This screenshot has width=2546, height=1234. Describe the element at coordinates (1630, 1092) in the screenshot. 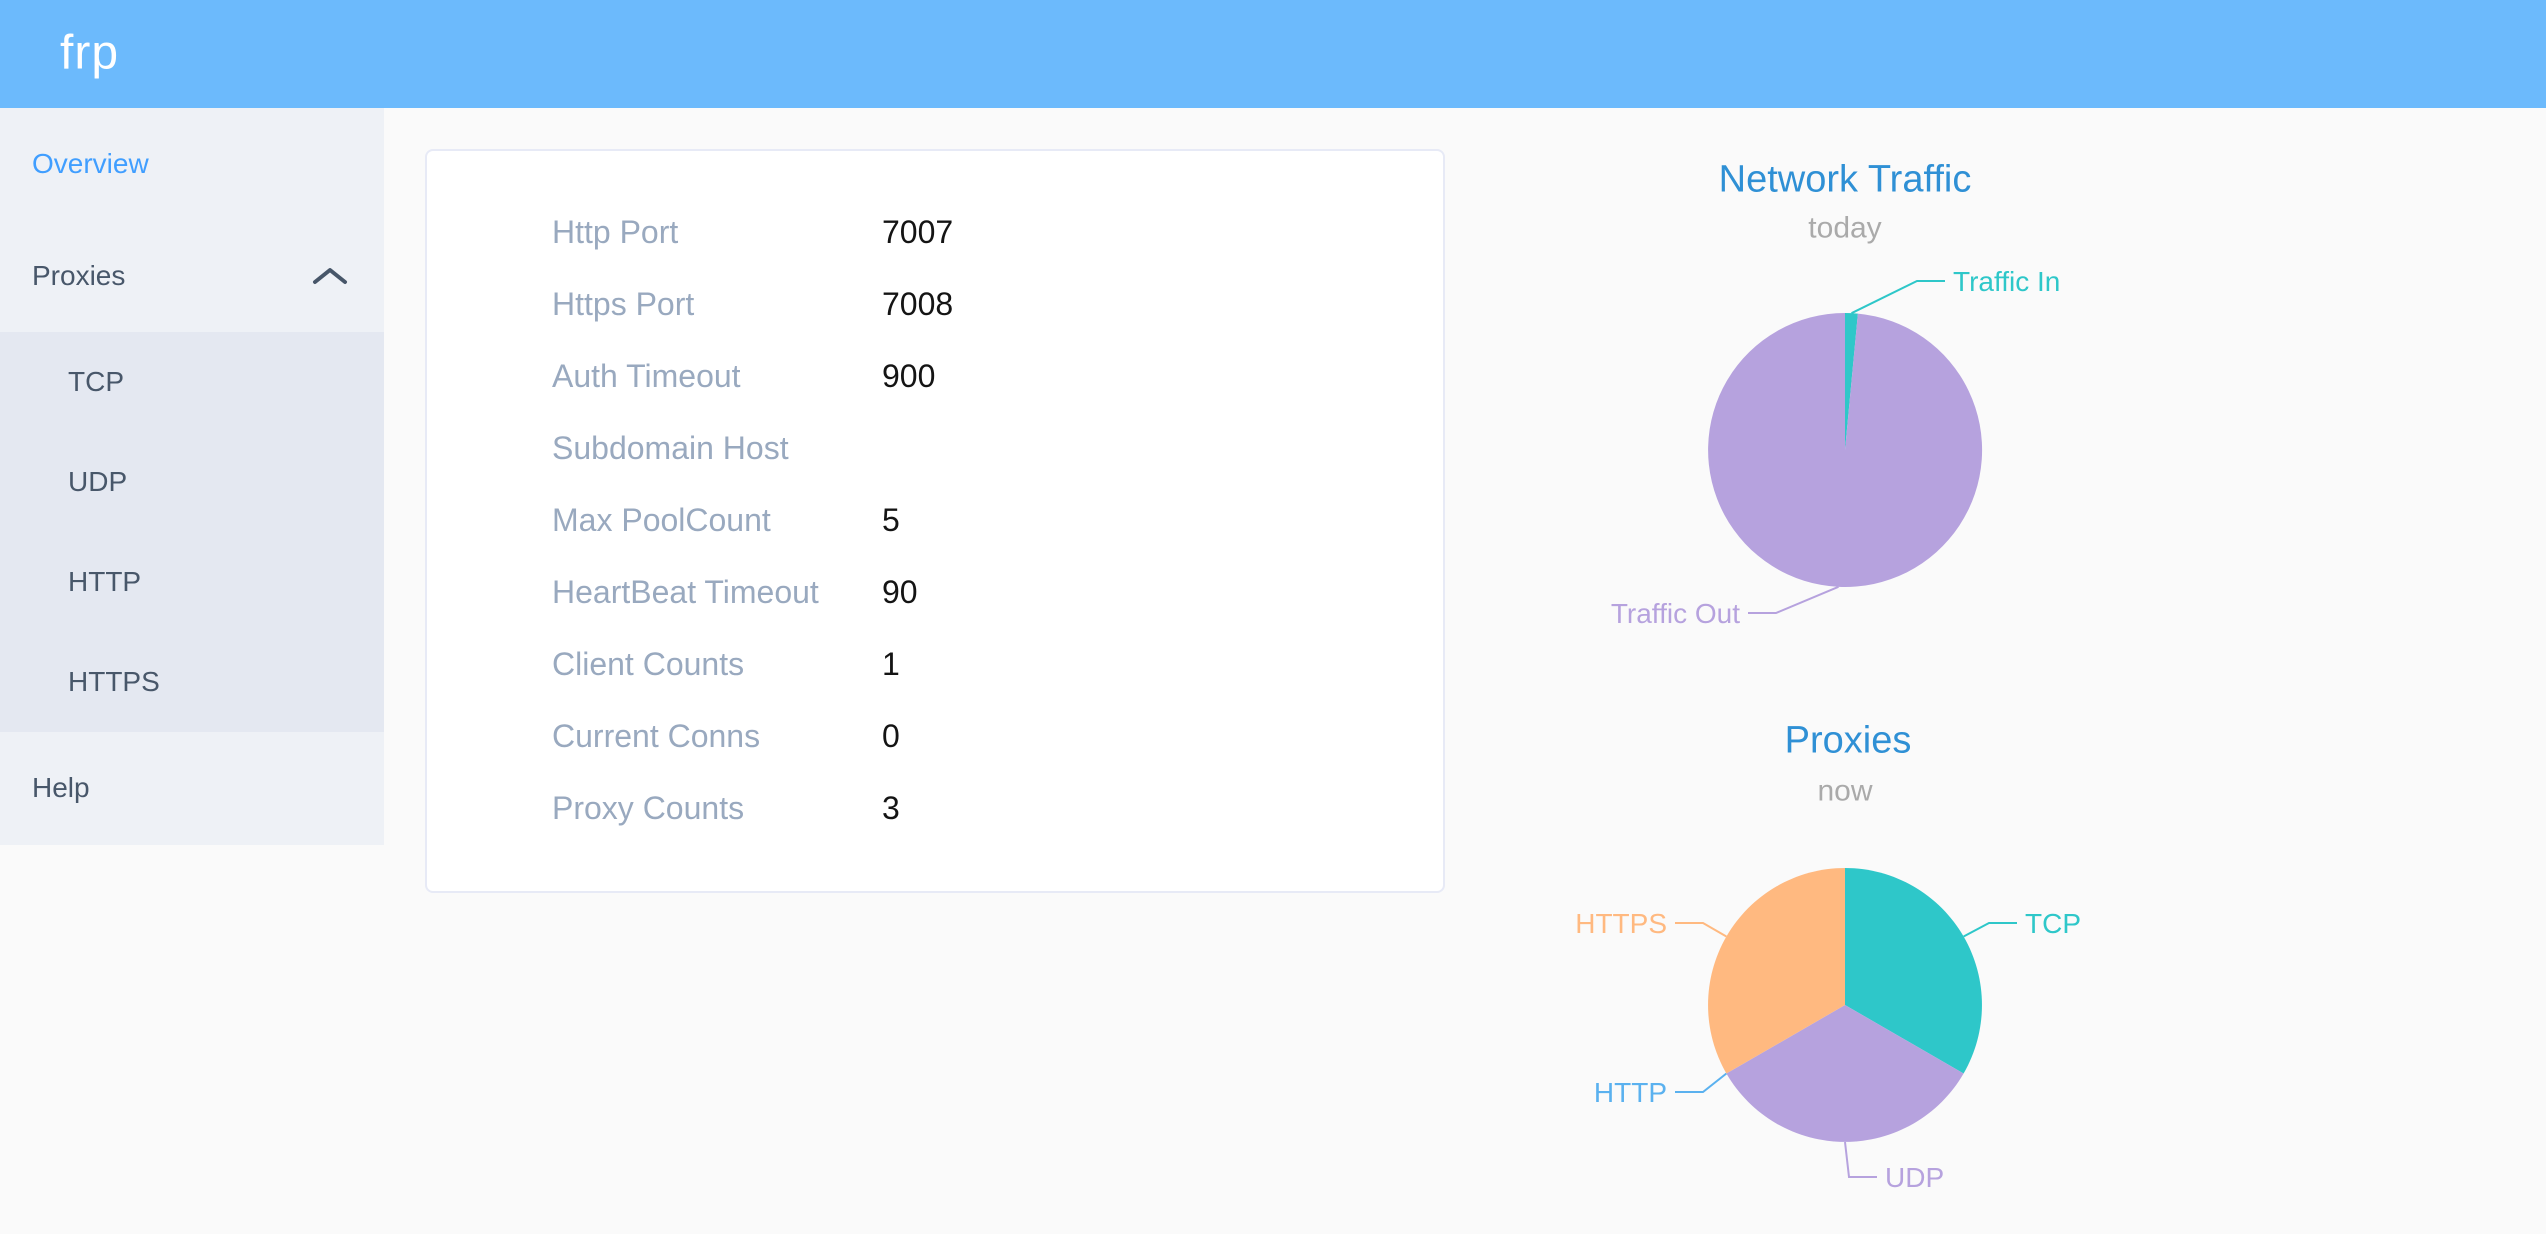

I see `pie-label-http: HTTP` at that location.